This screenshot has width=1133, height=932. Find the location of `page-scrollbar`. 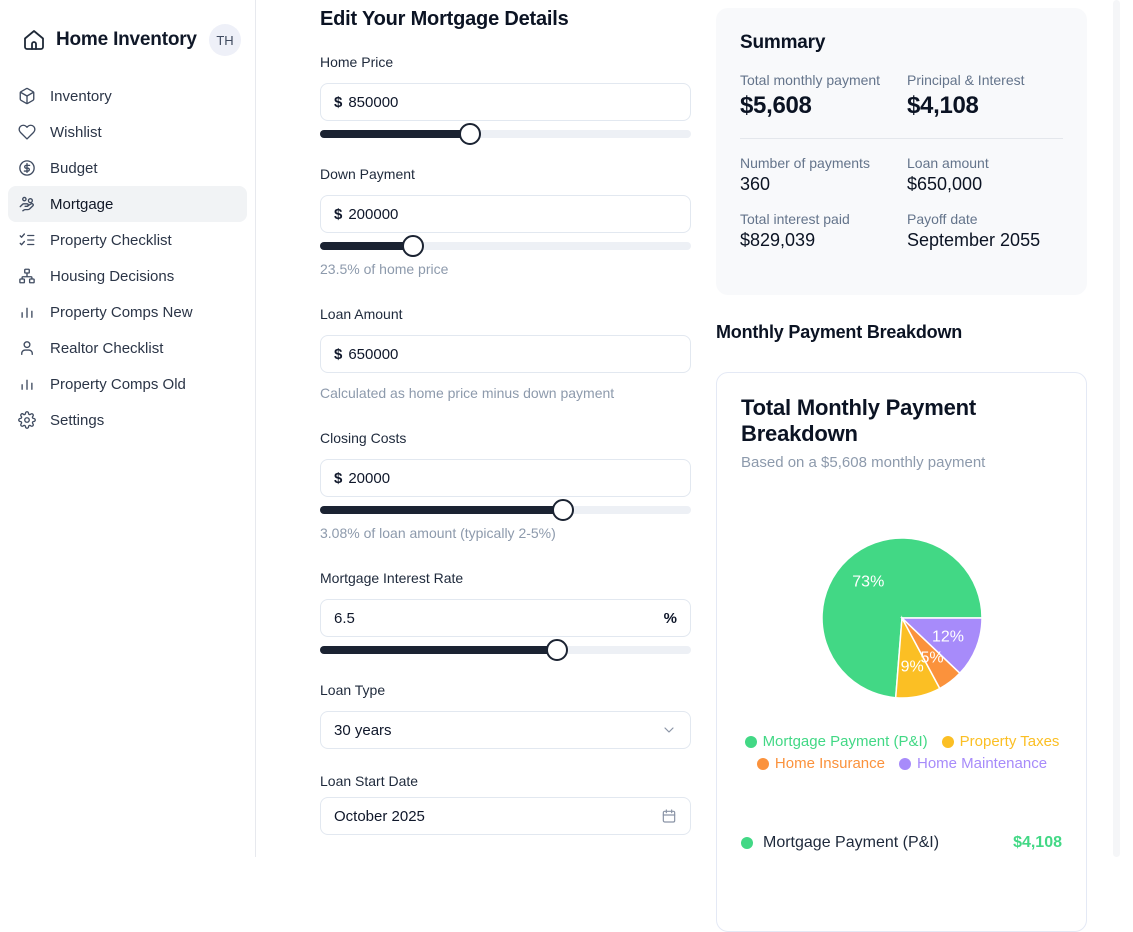

page-scrollbar is located at coordinates (1116, 428).